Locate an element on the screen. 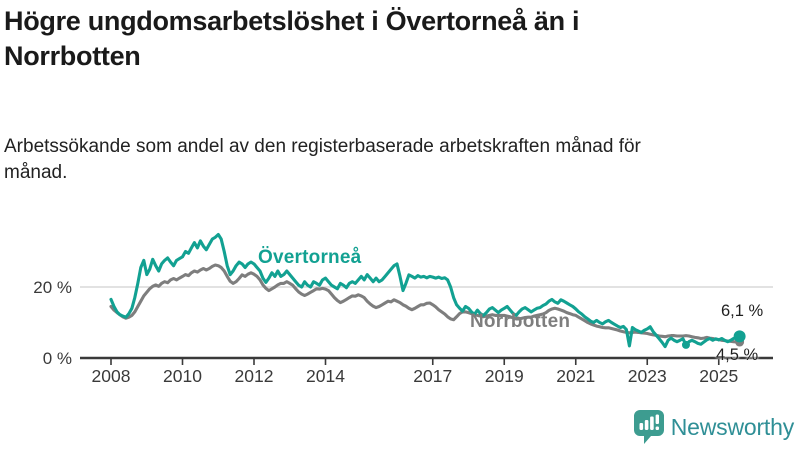 Image resolution: width=800 pixels, height=450 pixels. x-tick-label-2014: 2014 is located at coordinates (325, 376).